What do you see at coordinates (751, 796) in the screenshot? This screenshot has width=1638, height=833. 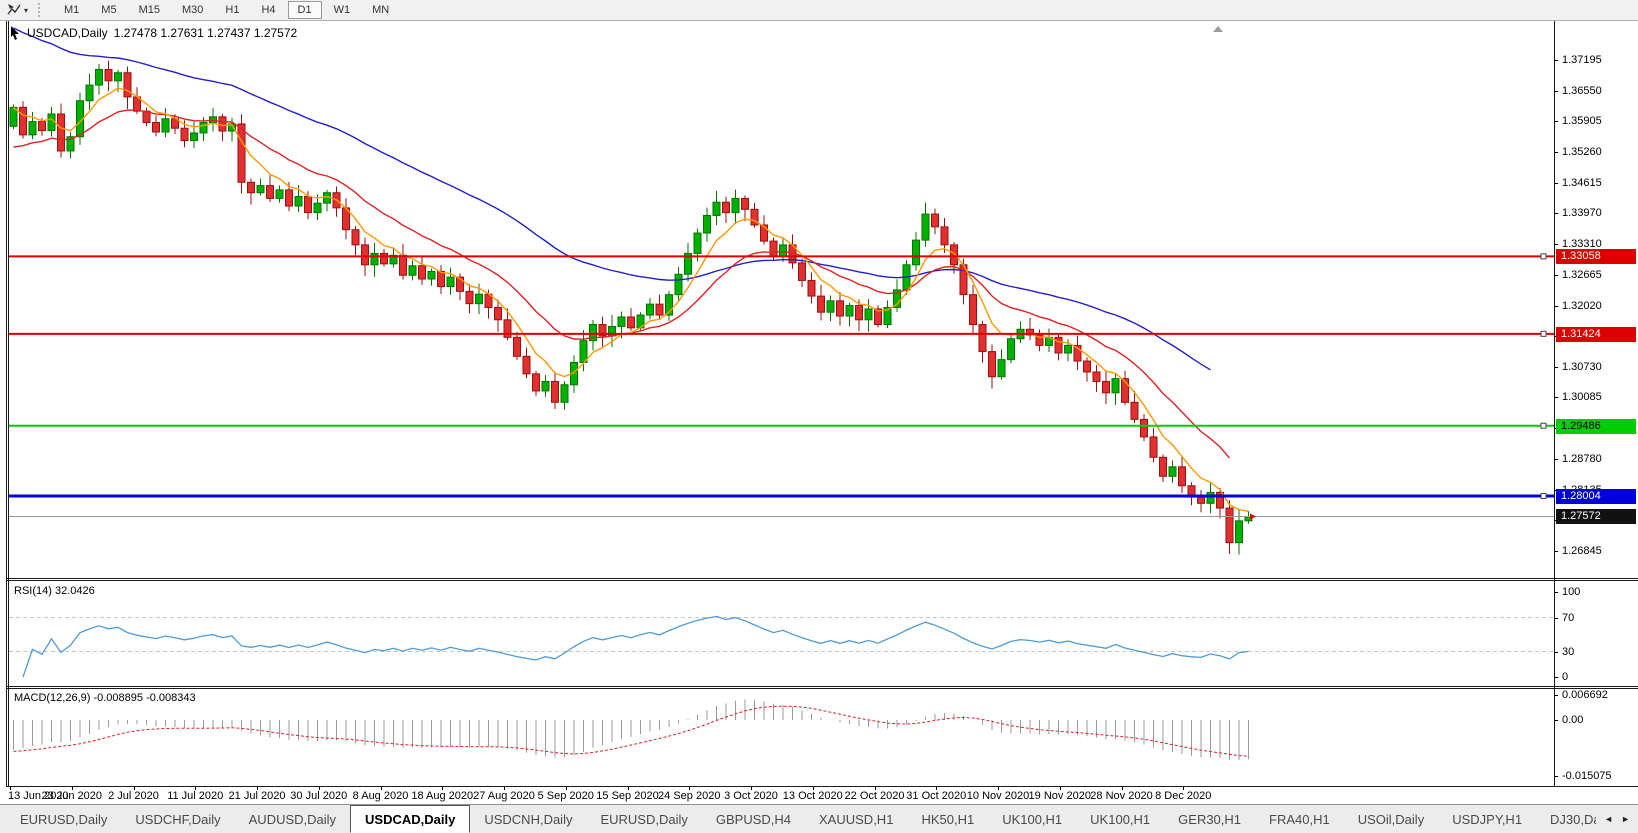 I see `date-label: 3 Oct 2020` at bounding box center [751, 796].